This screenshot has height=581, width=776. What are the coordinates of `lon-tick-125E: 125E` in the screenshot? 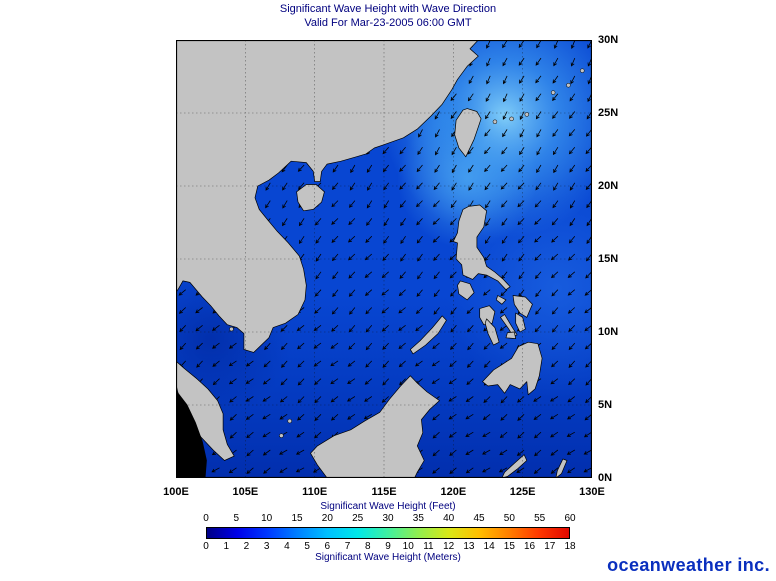 It's located at (522, 492).